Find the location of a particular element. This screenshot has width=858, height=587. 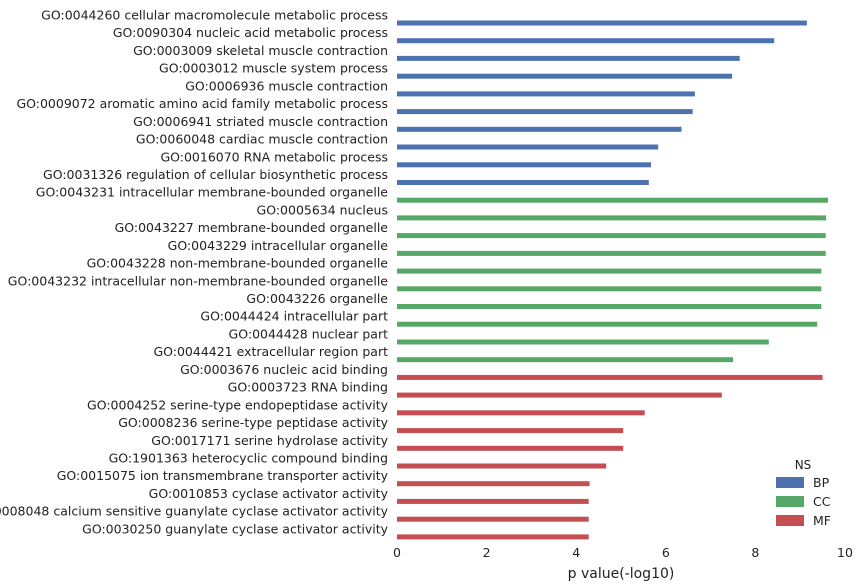

category-label: GO:0044421 extracellular region part is located at coordinates (270, 351).